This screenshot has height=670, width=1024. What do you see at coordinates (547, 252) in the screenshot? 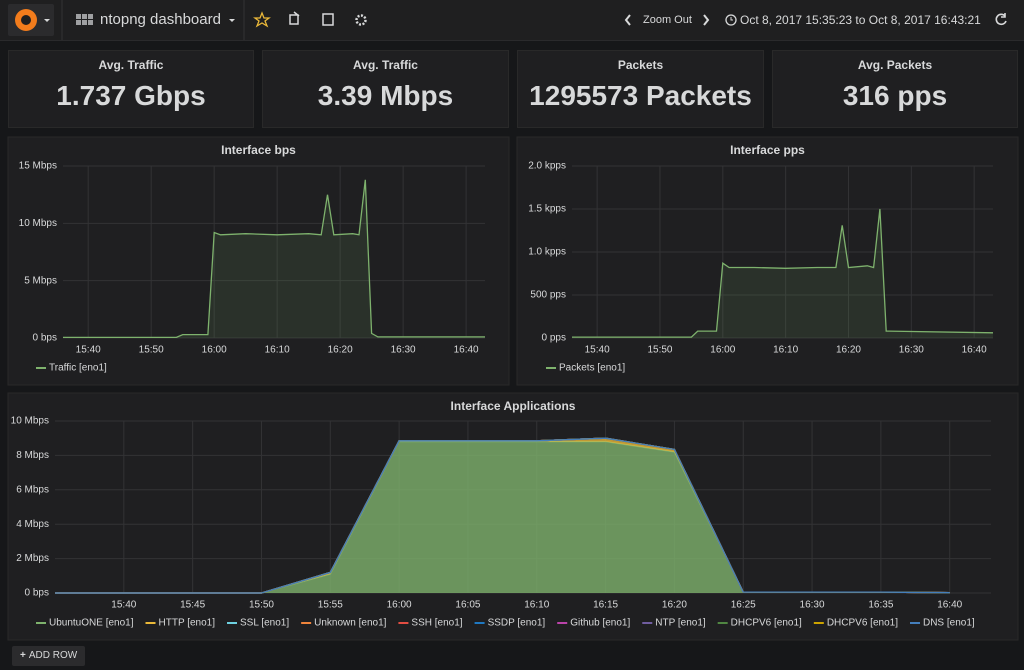
I see `y-tick-label: 1.0 kpps` at bounding box center [547, 252].